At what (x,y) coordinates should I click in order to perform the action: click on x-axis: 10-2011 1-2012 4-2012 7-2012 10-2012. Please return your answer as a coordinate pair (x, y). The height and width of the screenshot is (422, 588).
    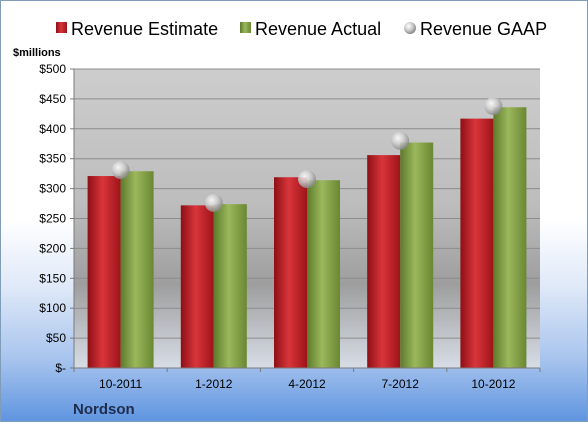
    Looking at the image, I should click on (307, 379).